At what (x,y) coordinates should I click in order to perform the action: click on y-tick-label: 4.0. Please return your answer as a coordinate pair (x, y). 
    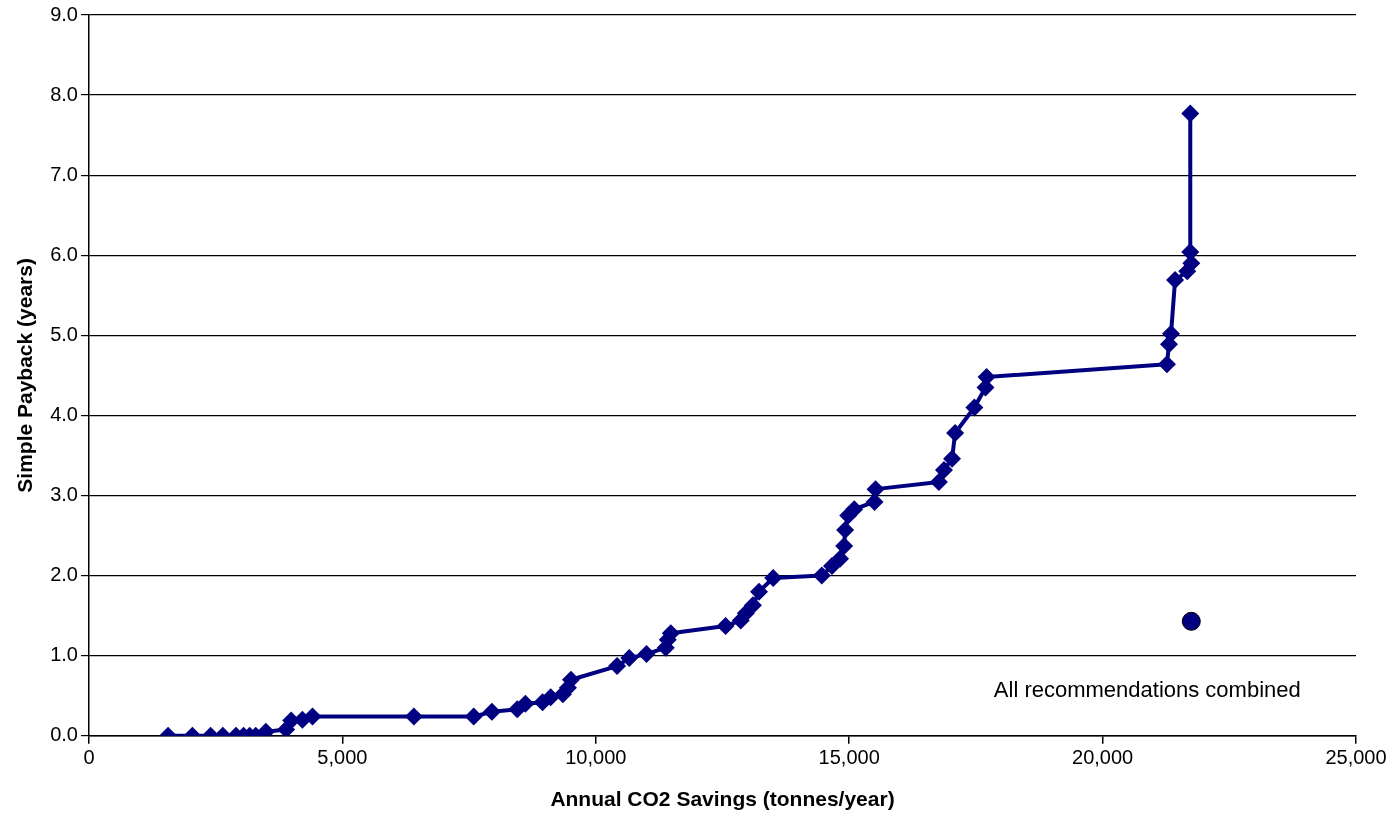
    Looking at the image, I should click on (64, 413).